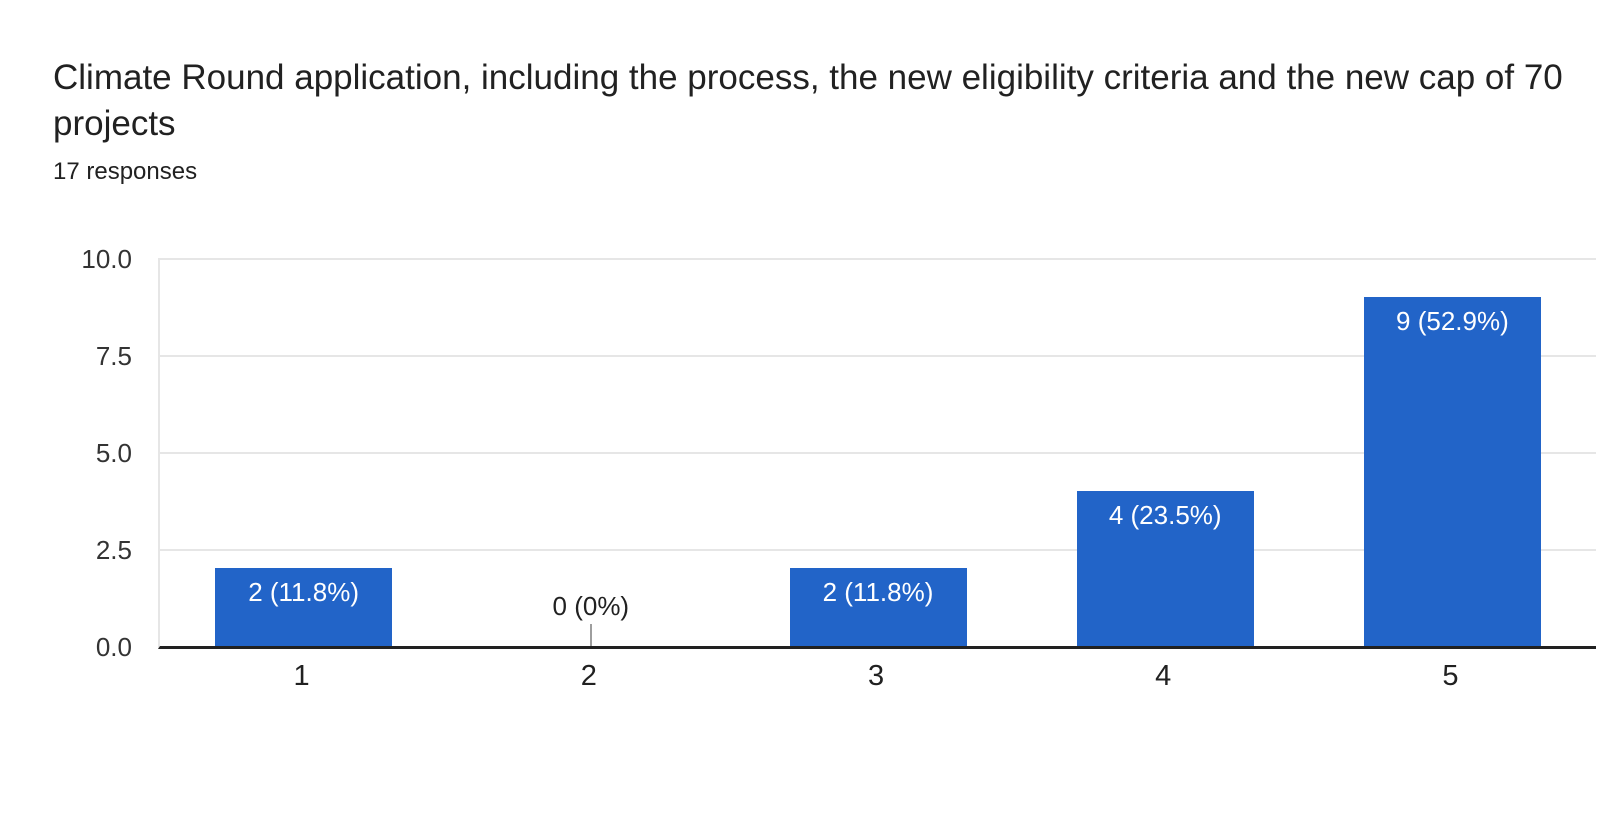  What do you see at coordinates (301, 676) in the screenshot?
I see `x-axis-tick-label: 1` at bounding box center [301, 676].